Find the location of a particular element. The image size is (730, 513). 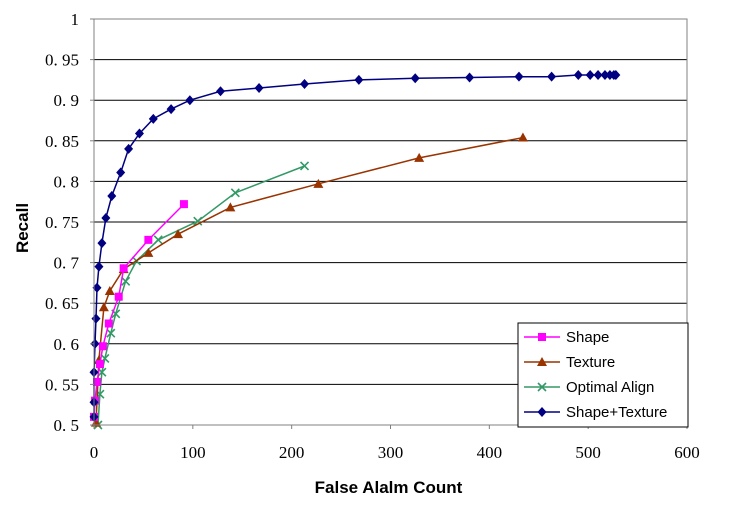

x-tick-label: 100 is located at coordinates (193, 452).